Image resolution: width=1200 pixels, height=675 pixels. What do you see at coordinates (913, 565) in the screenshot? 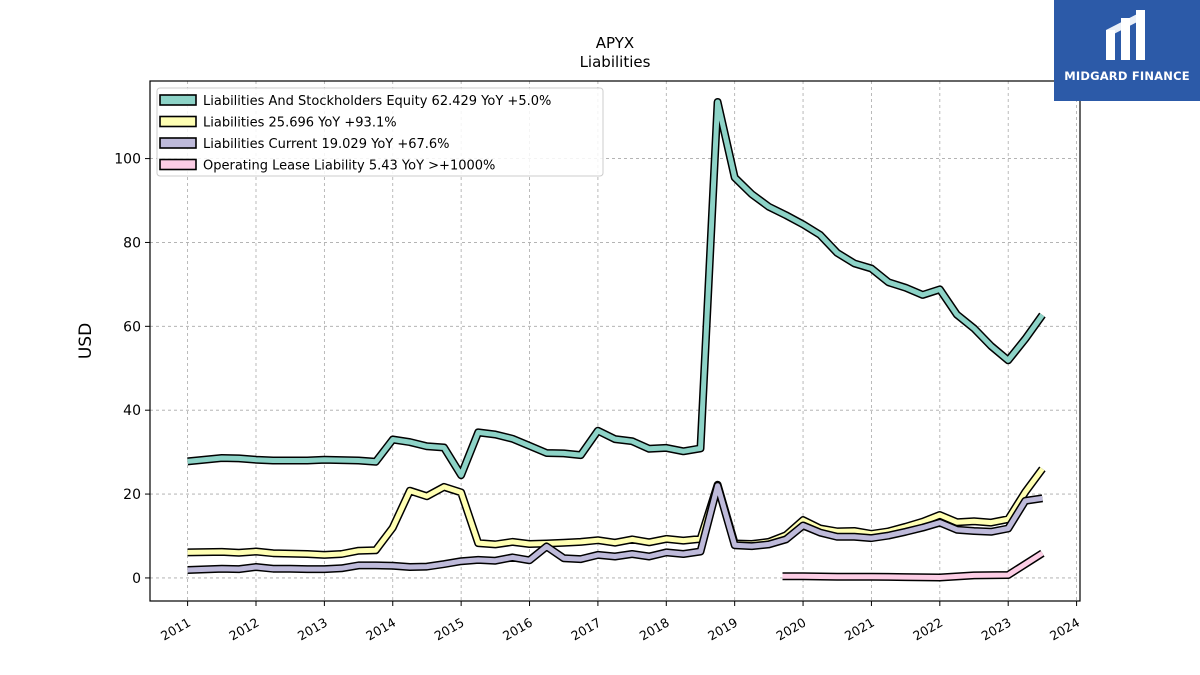
I see `series-line-operating-lease-liability` at bounding box center [913, 565].